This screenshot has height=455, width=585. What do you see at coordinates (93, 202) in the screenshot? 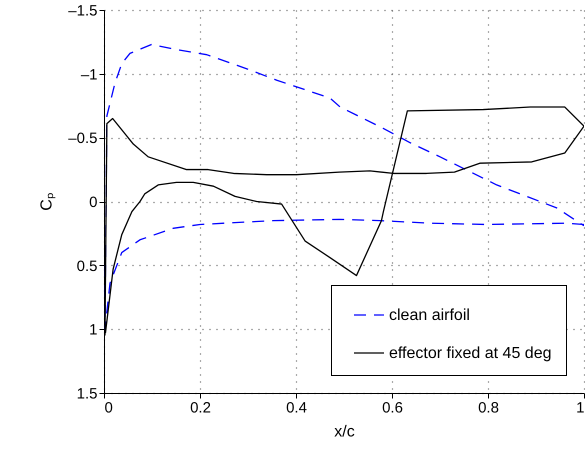
I see `y-tick-label: 0` at bounding box center [93, 202].